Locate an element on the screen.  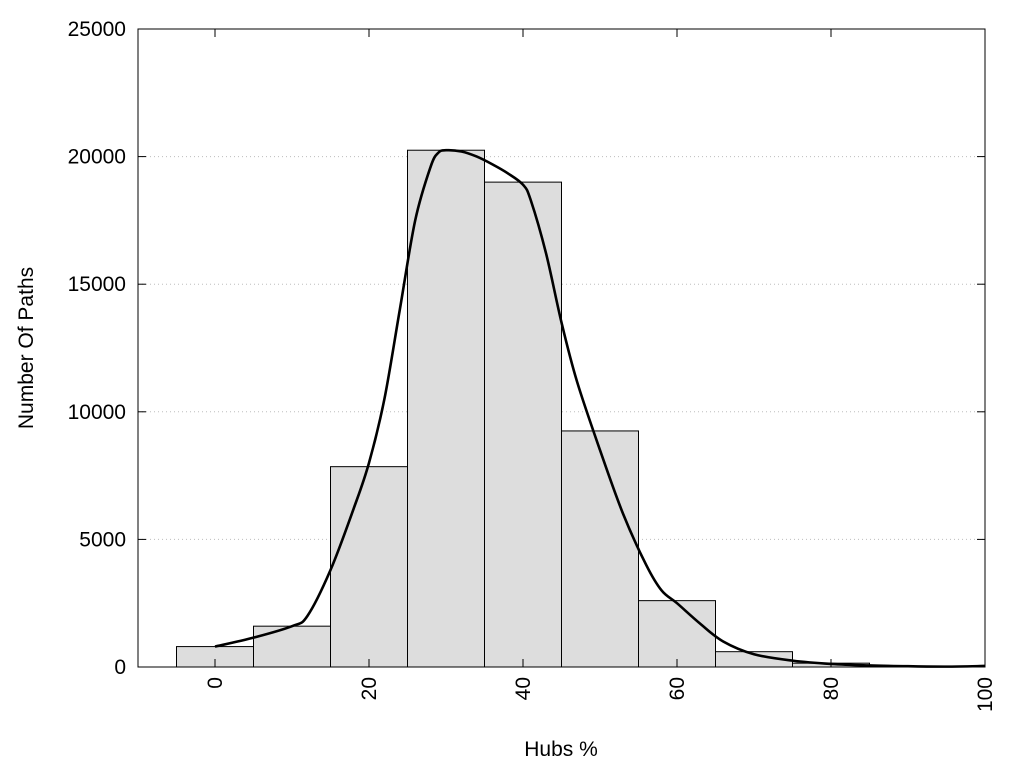
y-tick-label: 5000 is located at coordinates (102, 539).